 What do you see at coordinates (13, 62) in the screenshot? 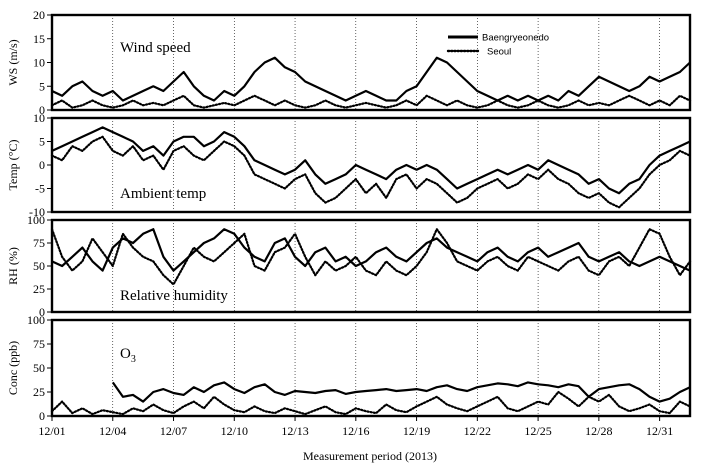
I see `y-axis-title: WS (m/s)` at bounding box center [13, 62].